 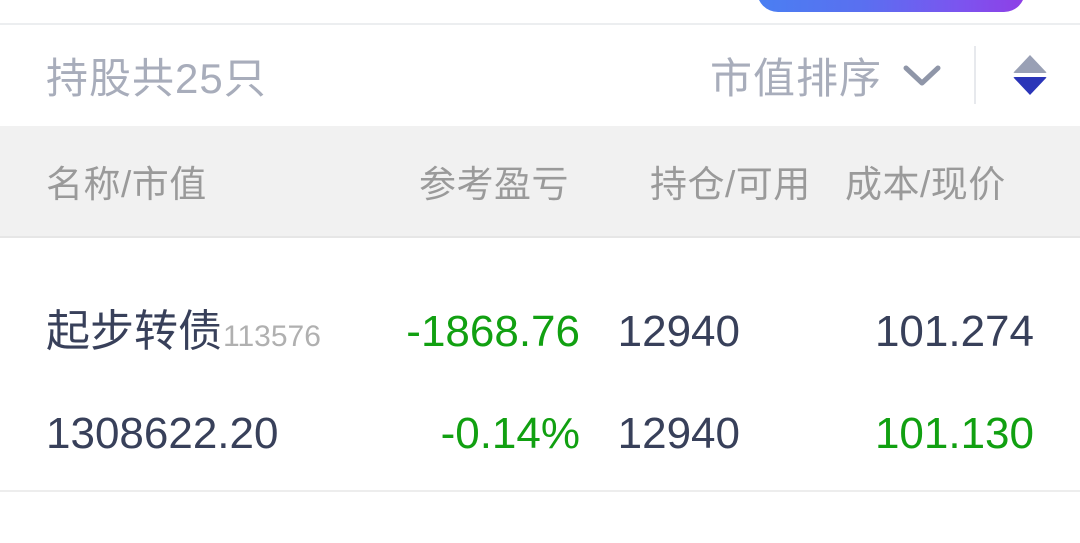 I want to click on stock-name-cell: 起步转债113576, so click(x=183, y=334).